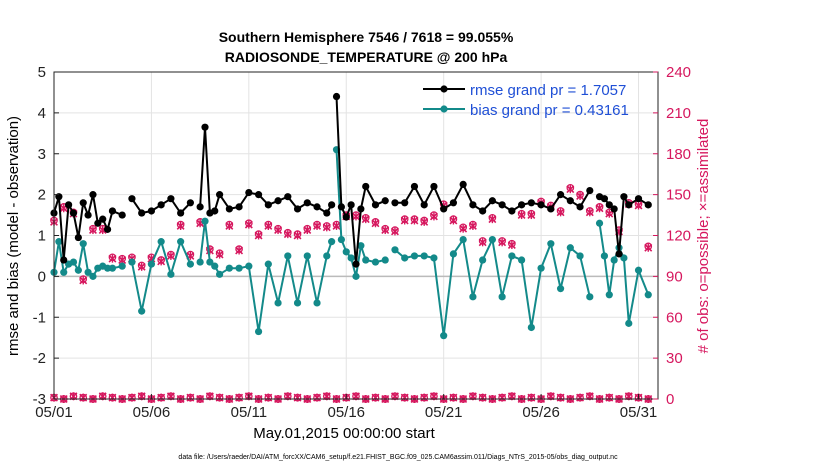  What do you see at coordinates (678, 72) in the screenshot?
I see `y-right-tick-label: 240` at bounding box center [678, 72].